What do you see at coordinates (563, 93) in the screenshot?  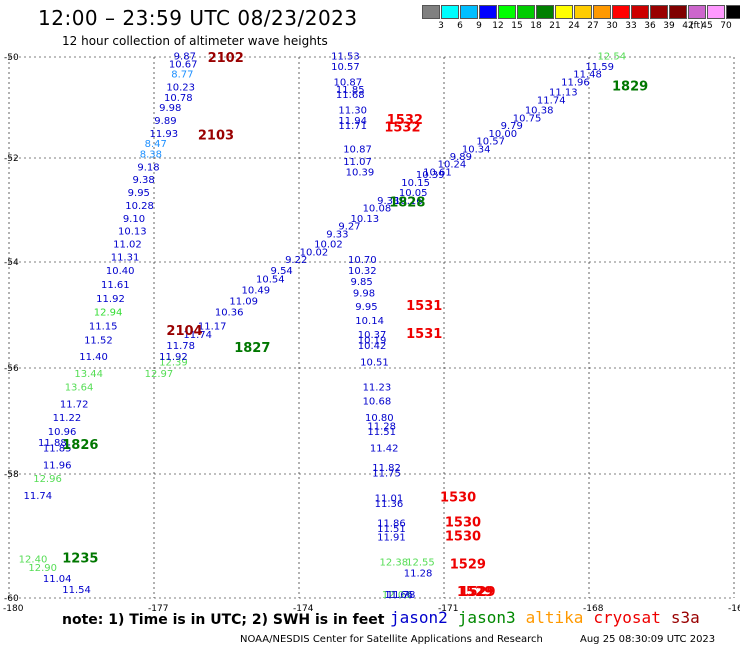 I see `wave-height-value: 11.13` at bounding box center [563, 93].